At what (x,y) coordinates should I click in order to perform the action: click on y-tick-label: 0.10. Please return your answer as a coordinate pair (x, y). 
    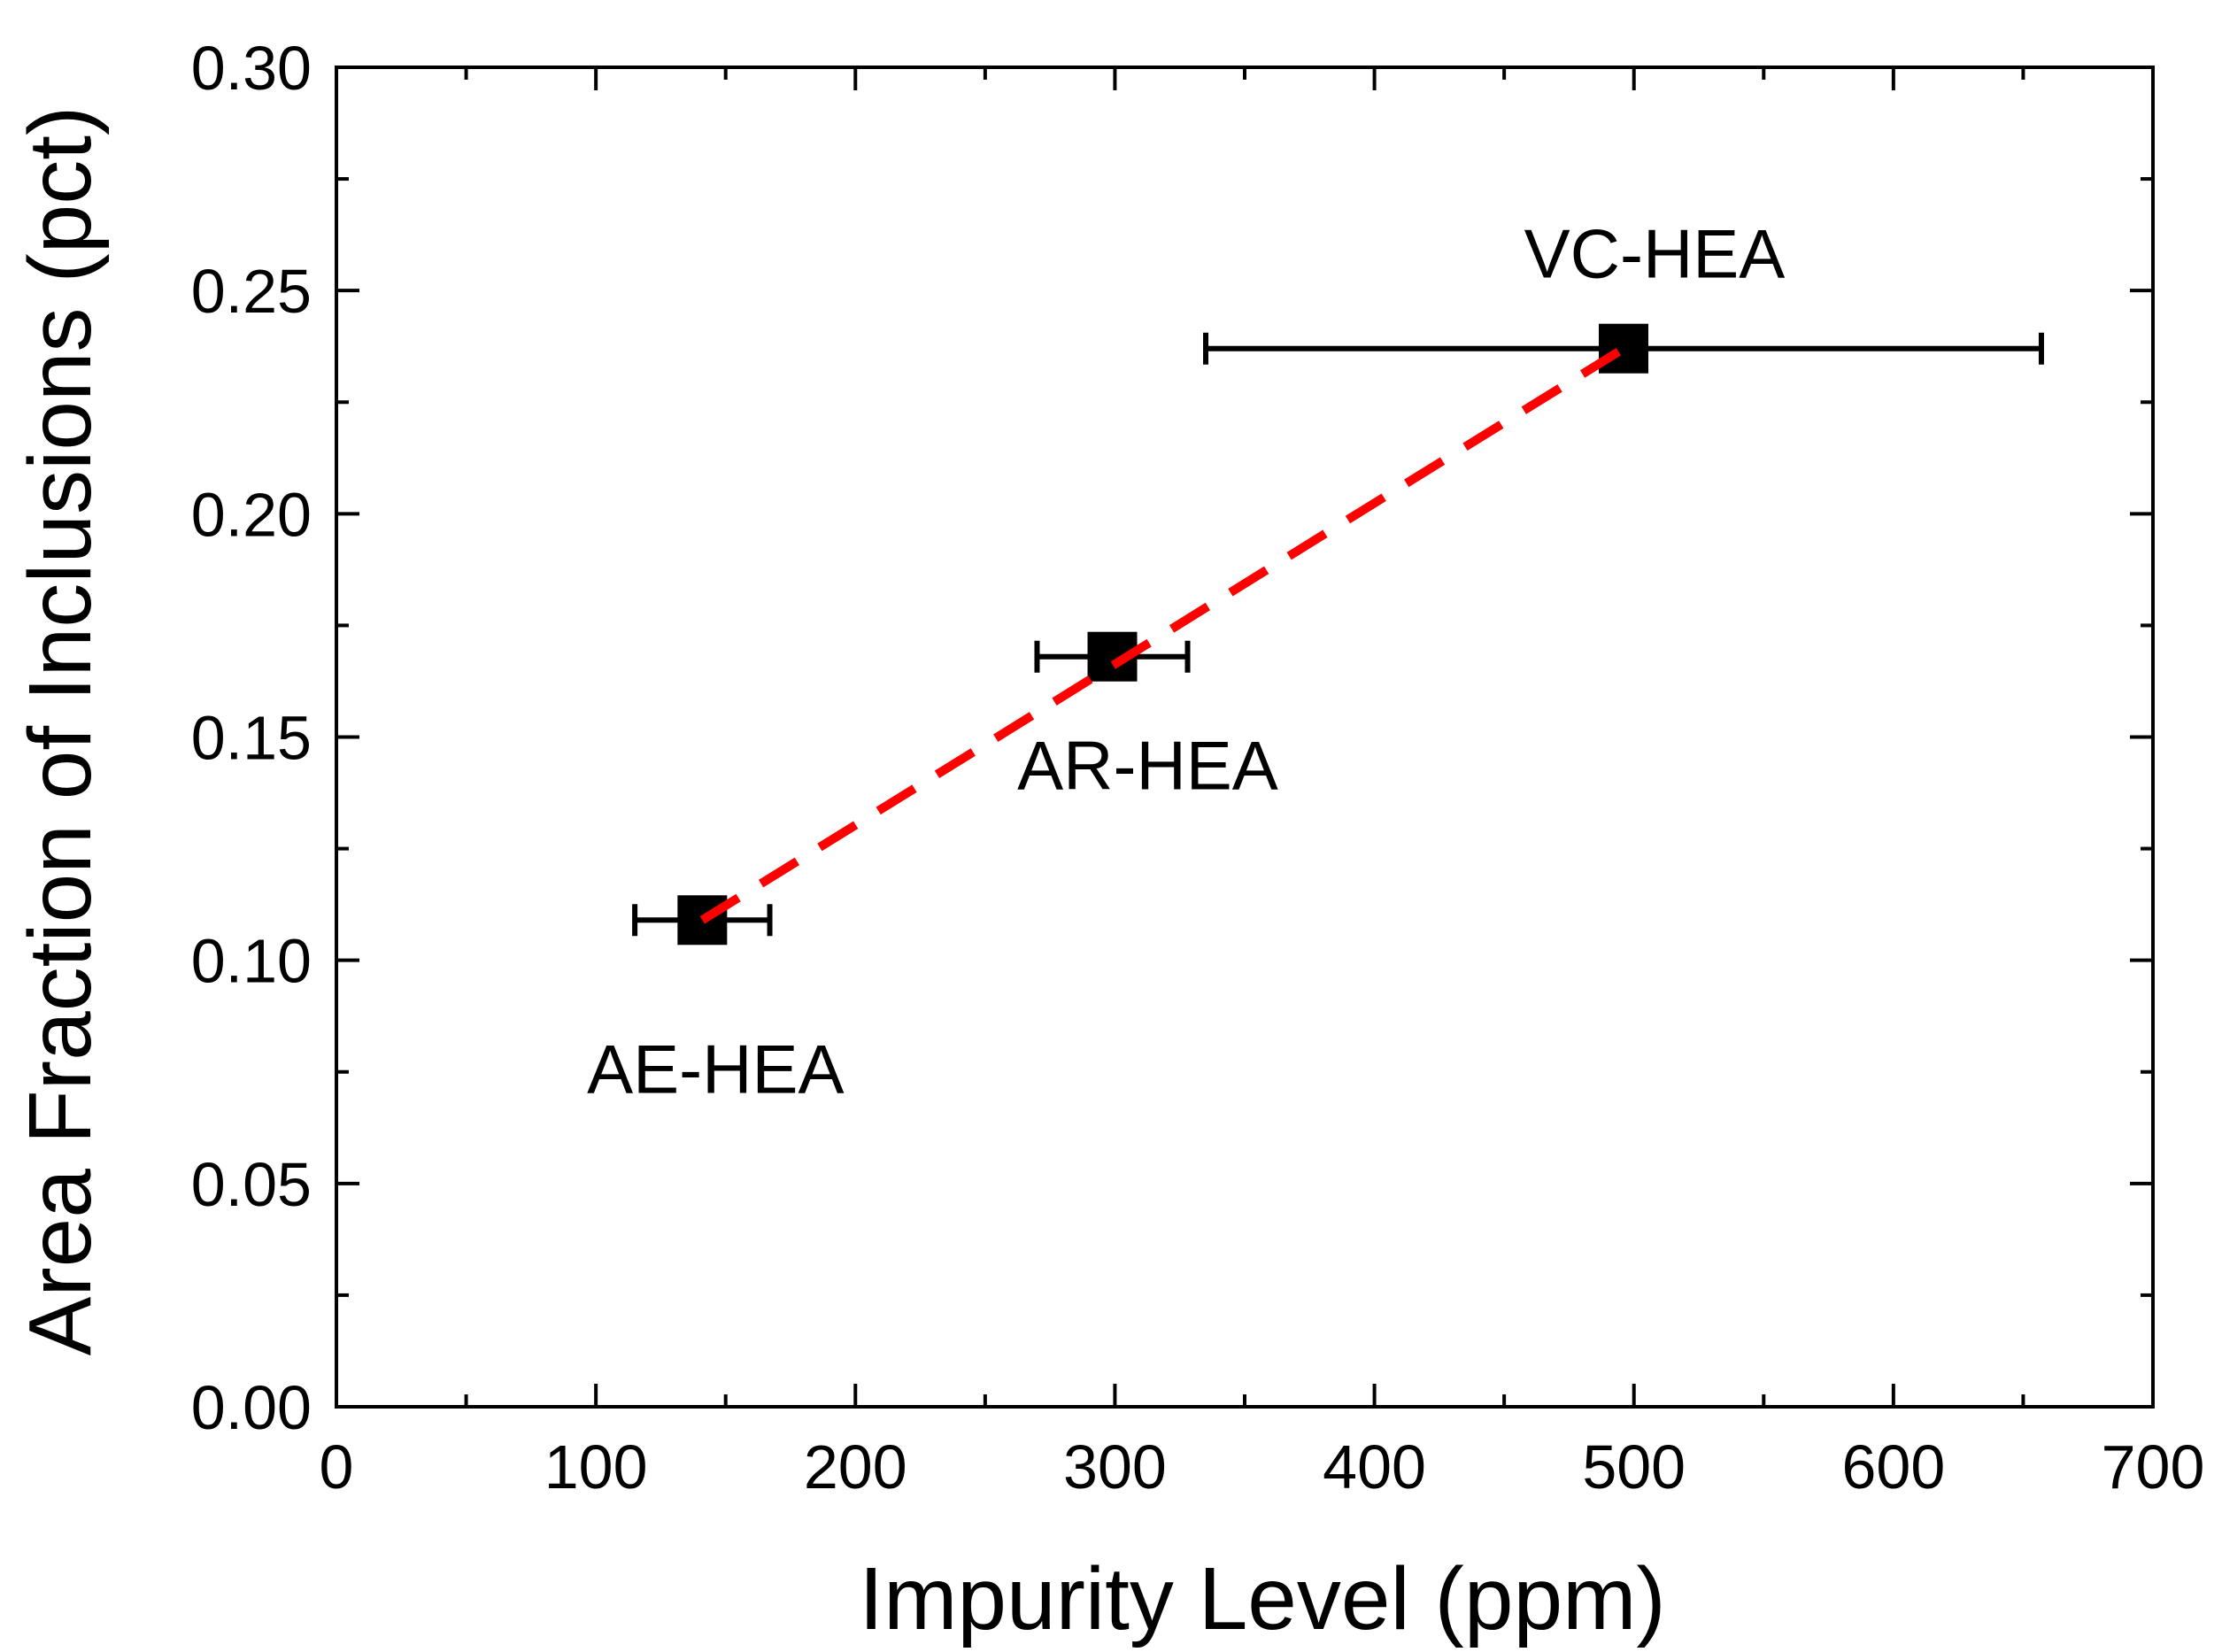
    Looking at the image, I should click on (252, 961).